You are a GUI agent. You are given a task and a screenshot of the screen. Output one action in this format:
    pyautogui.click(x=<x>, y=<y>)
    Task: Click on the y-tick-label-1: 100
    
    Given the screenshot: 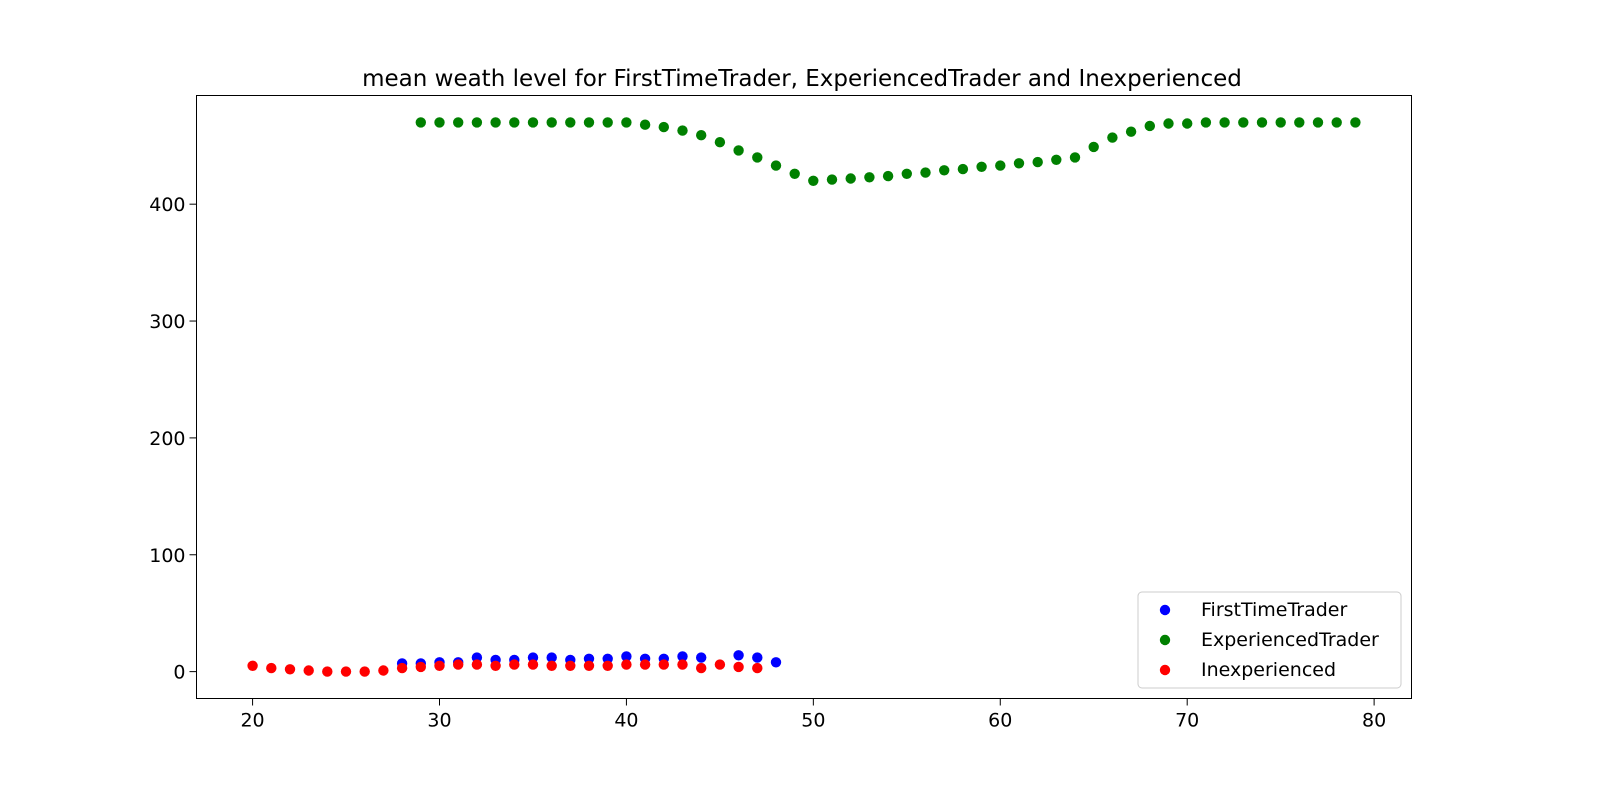 What is the action you would take?
    pyautogui.click(x=167, y=556)
    